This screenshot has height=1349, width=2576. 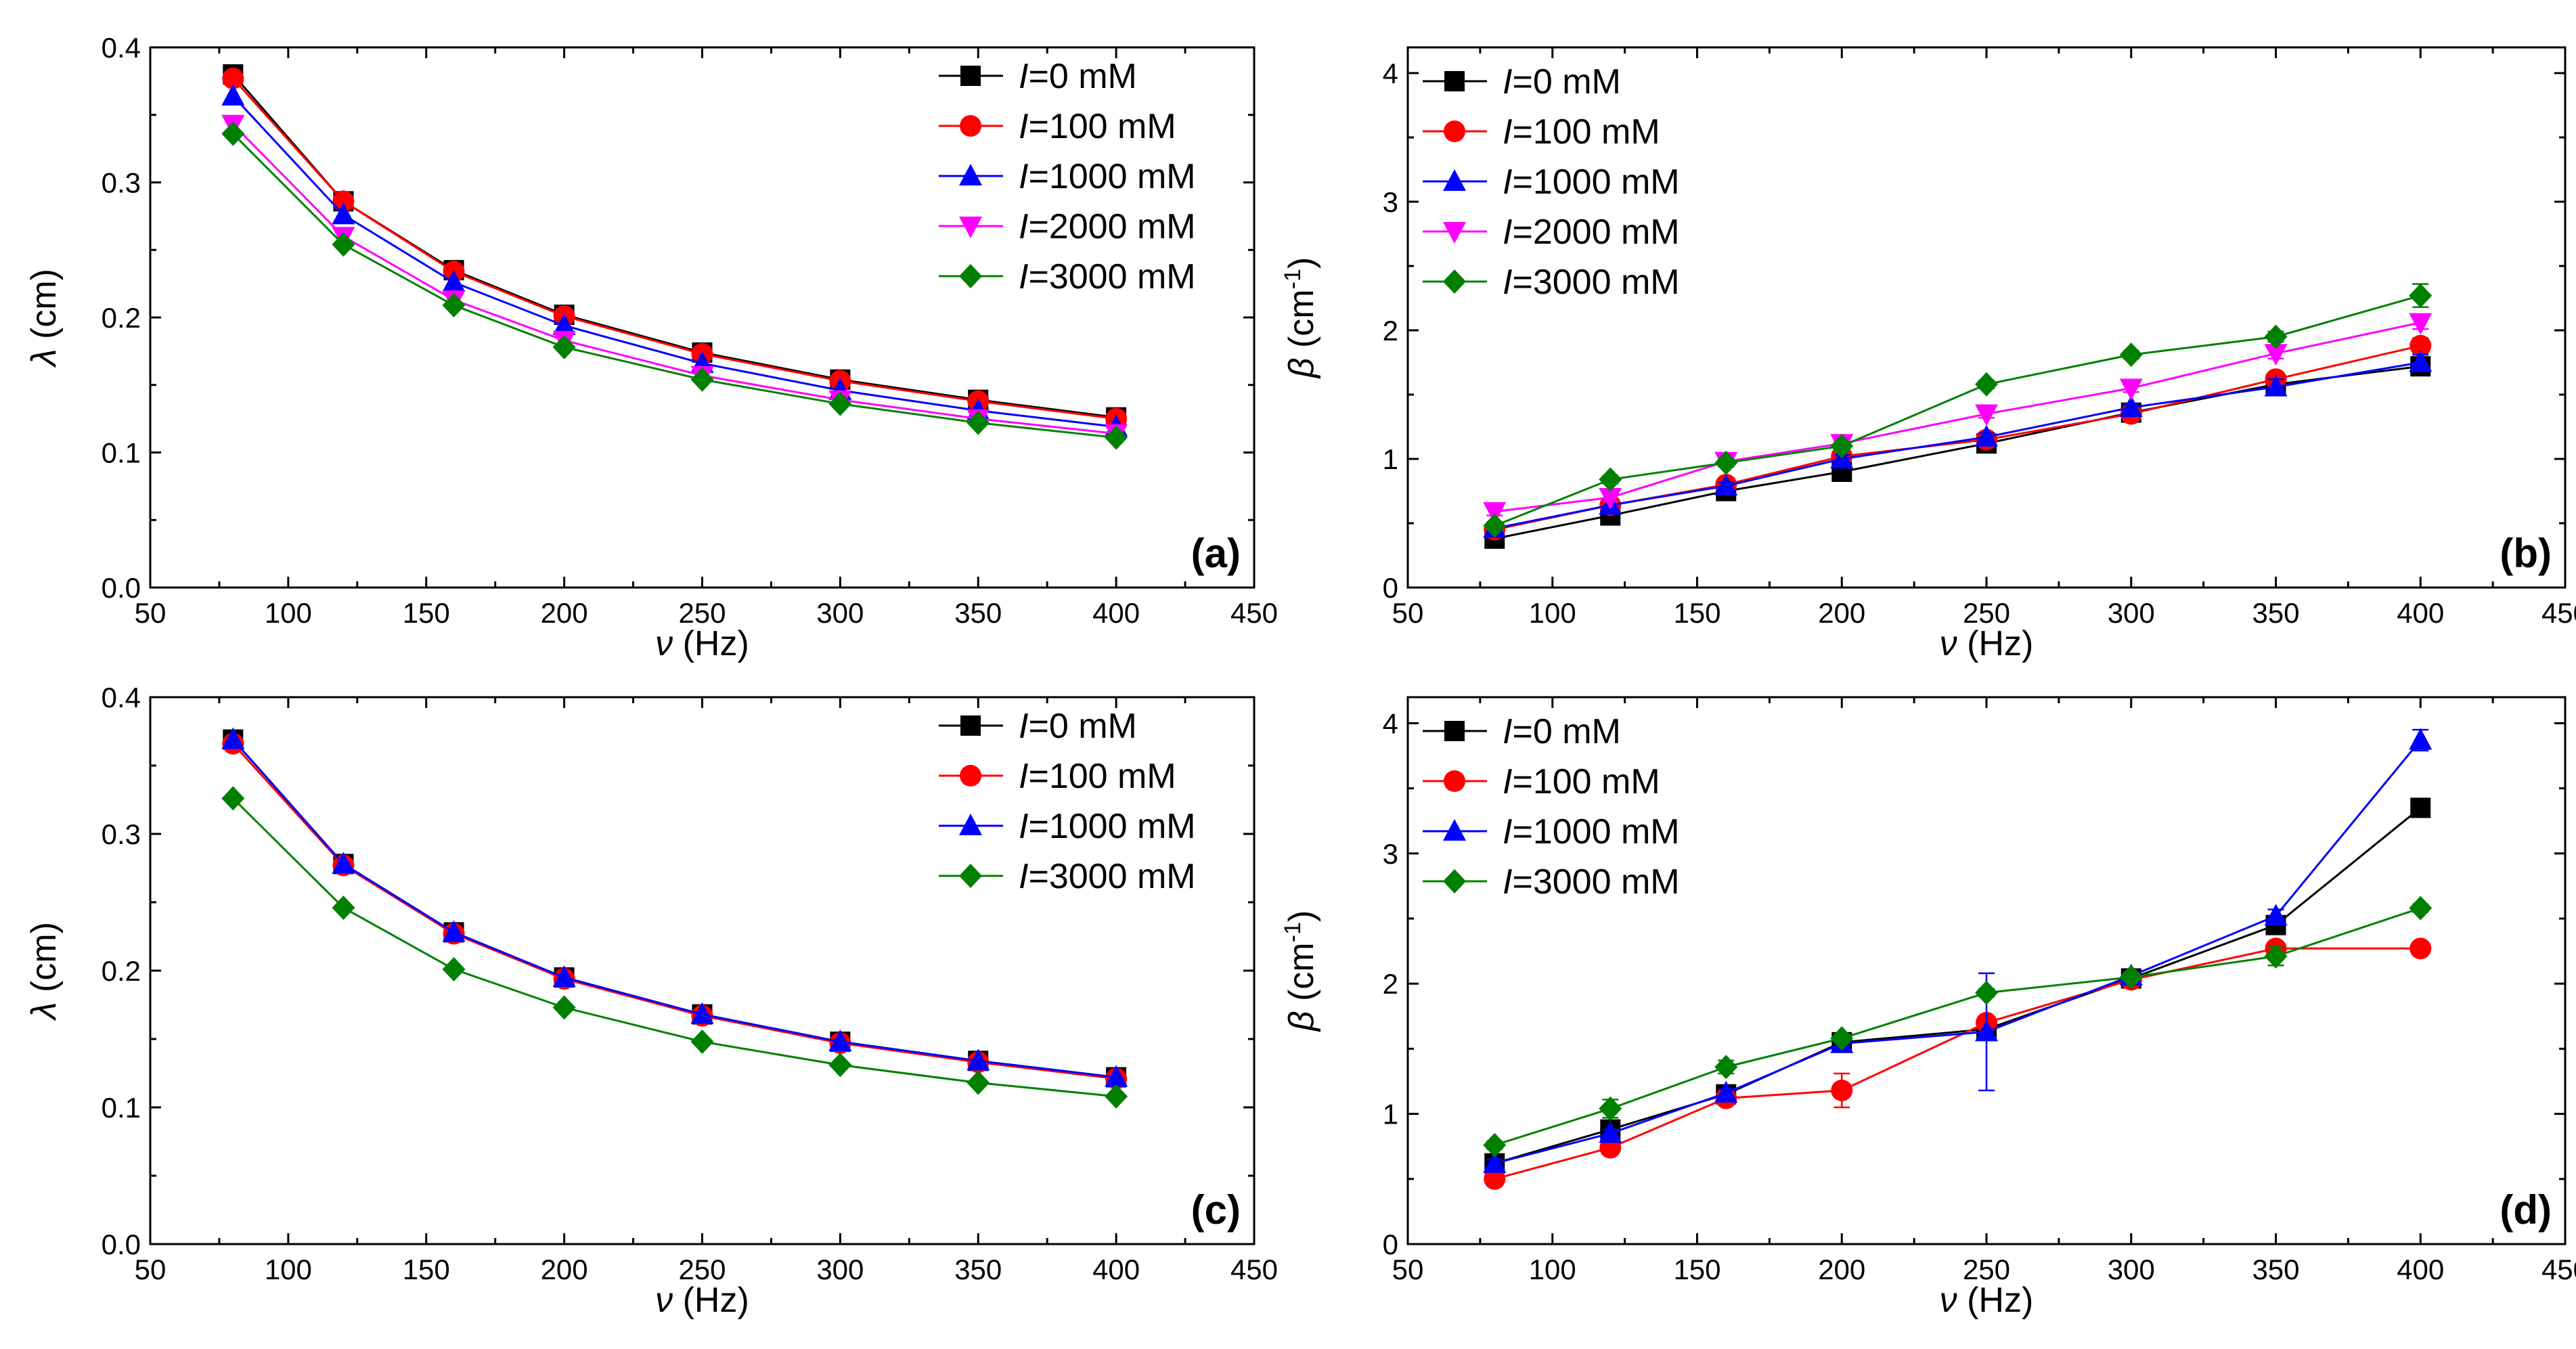 What do you see at coordinates (1841, 613) in the screenshot?
I see `x-tick-label: 200` at bounding box center [1841, 613].